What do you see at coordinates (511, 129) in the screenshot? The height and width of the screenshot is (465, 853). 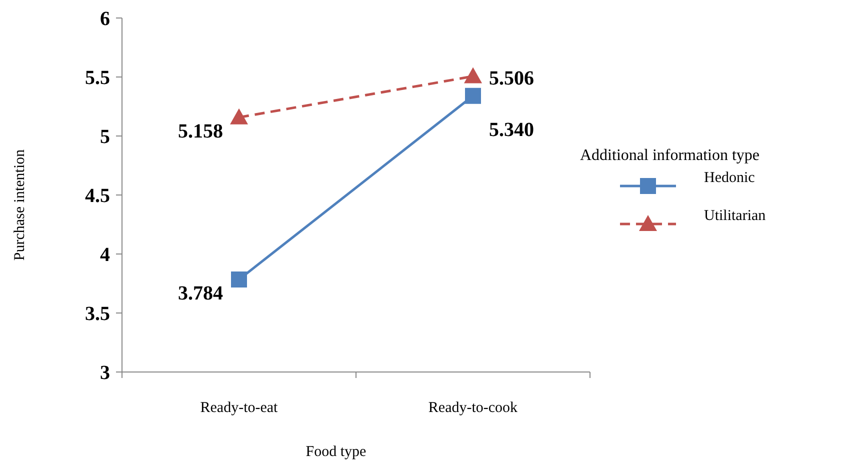 I see `data-label: 5.340` at bounding box center [511, 129].